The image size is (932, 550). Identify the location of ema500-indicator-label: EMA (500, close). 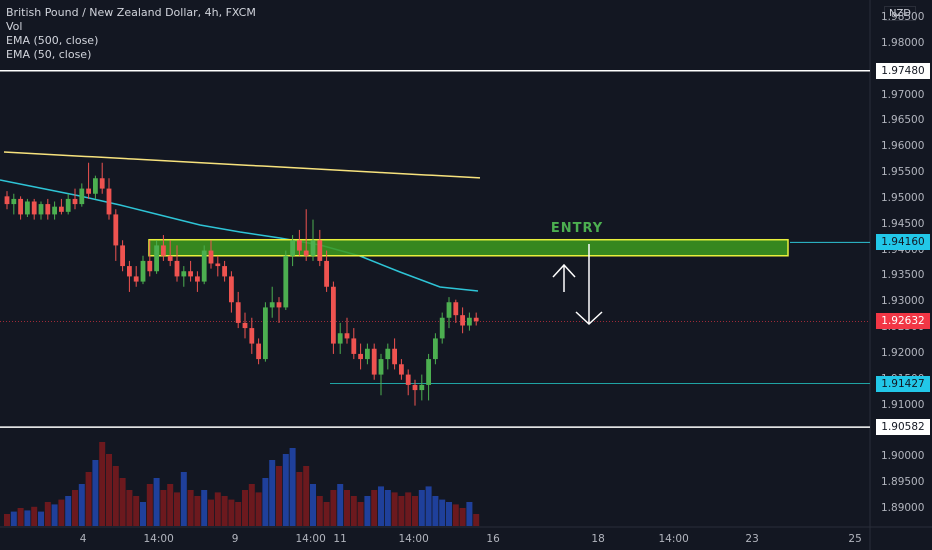
(52, 40).